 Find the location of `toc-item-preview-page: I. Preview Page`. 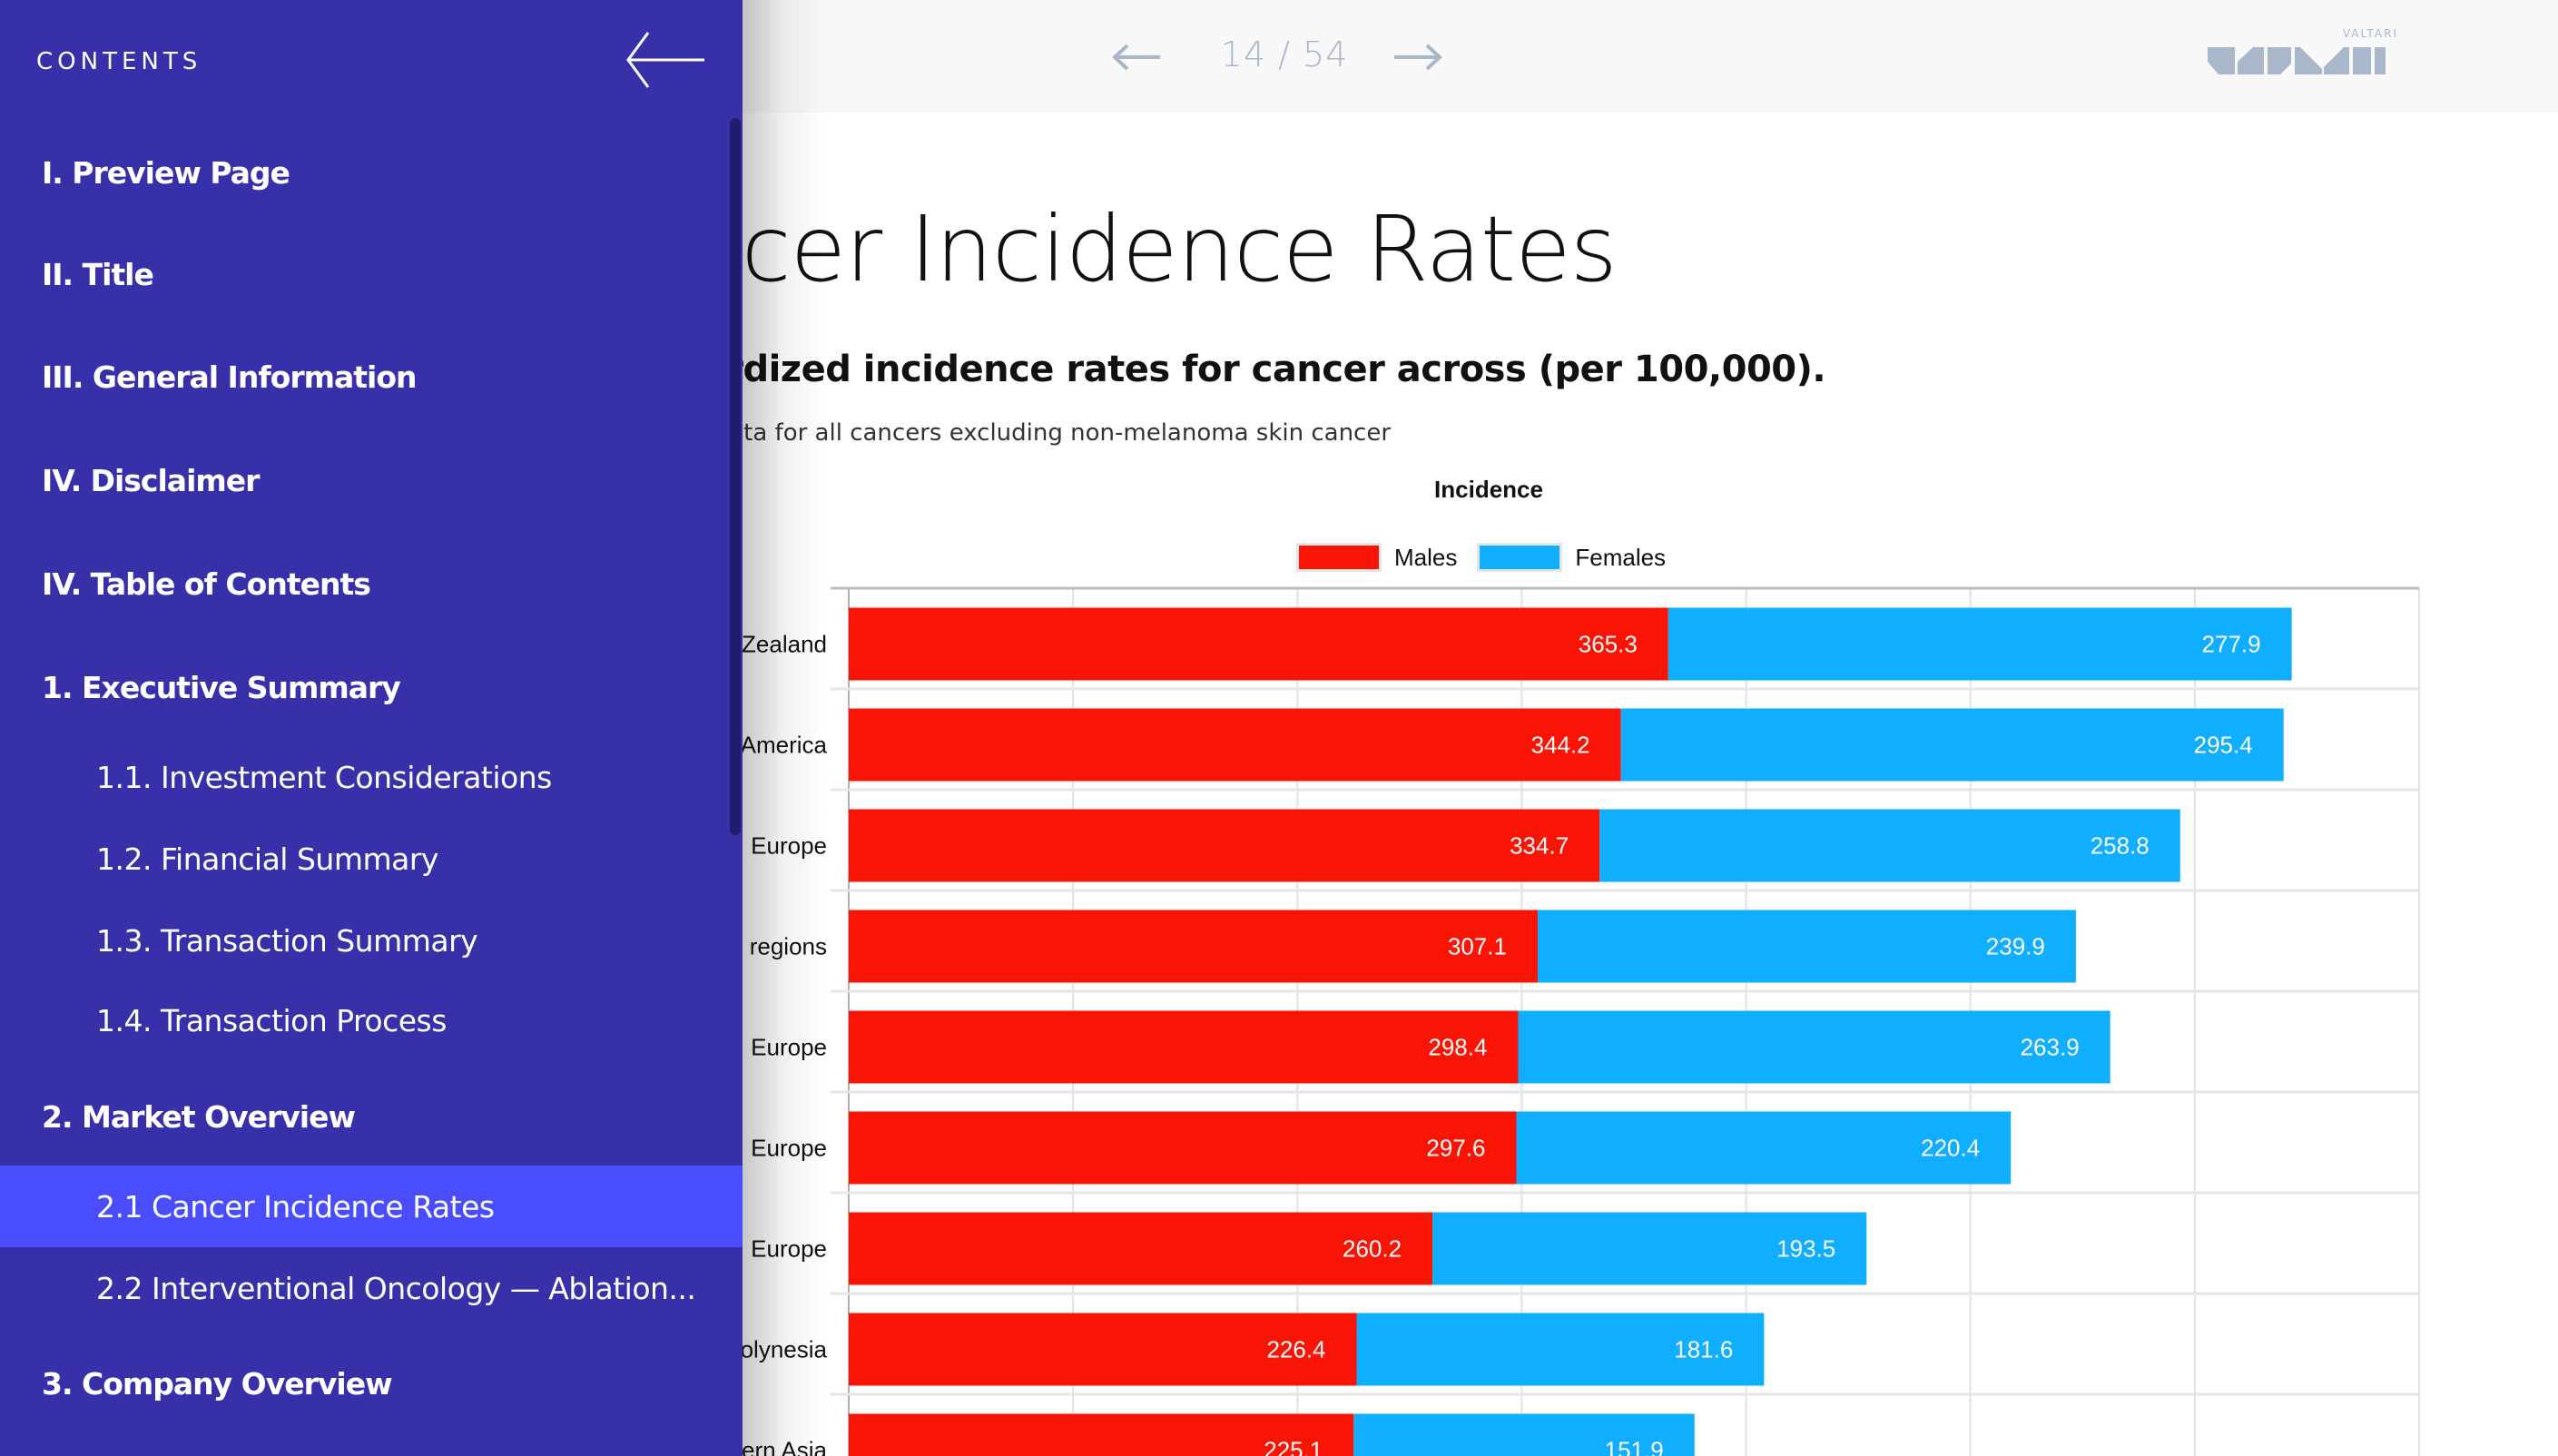

toc-item-preview-page: I. Preview Page is located at coordinates (371, 172).